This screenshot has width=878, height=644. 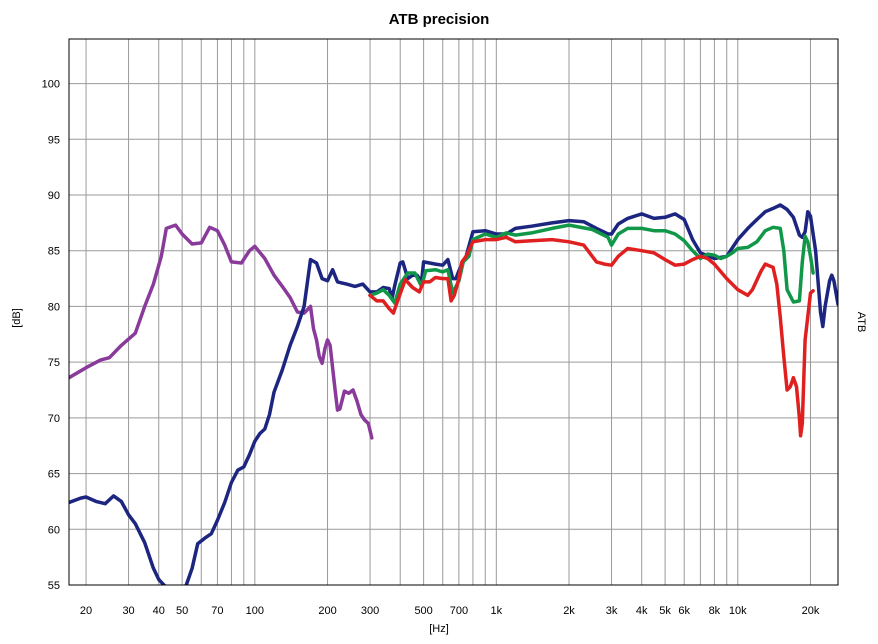 What do you see at coordinates (684, 611) in the screenshot?
I see `x-tick-label: 6k` at bounding box center [684, 611].